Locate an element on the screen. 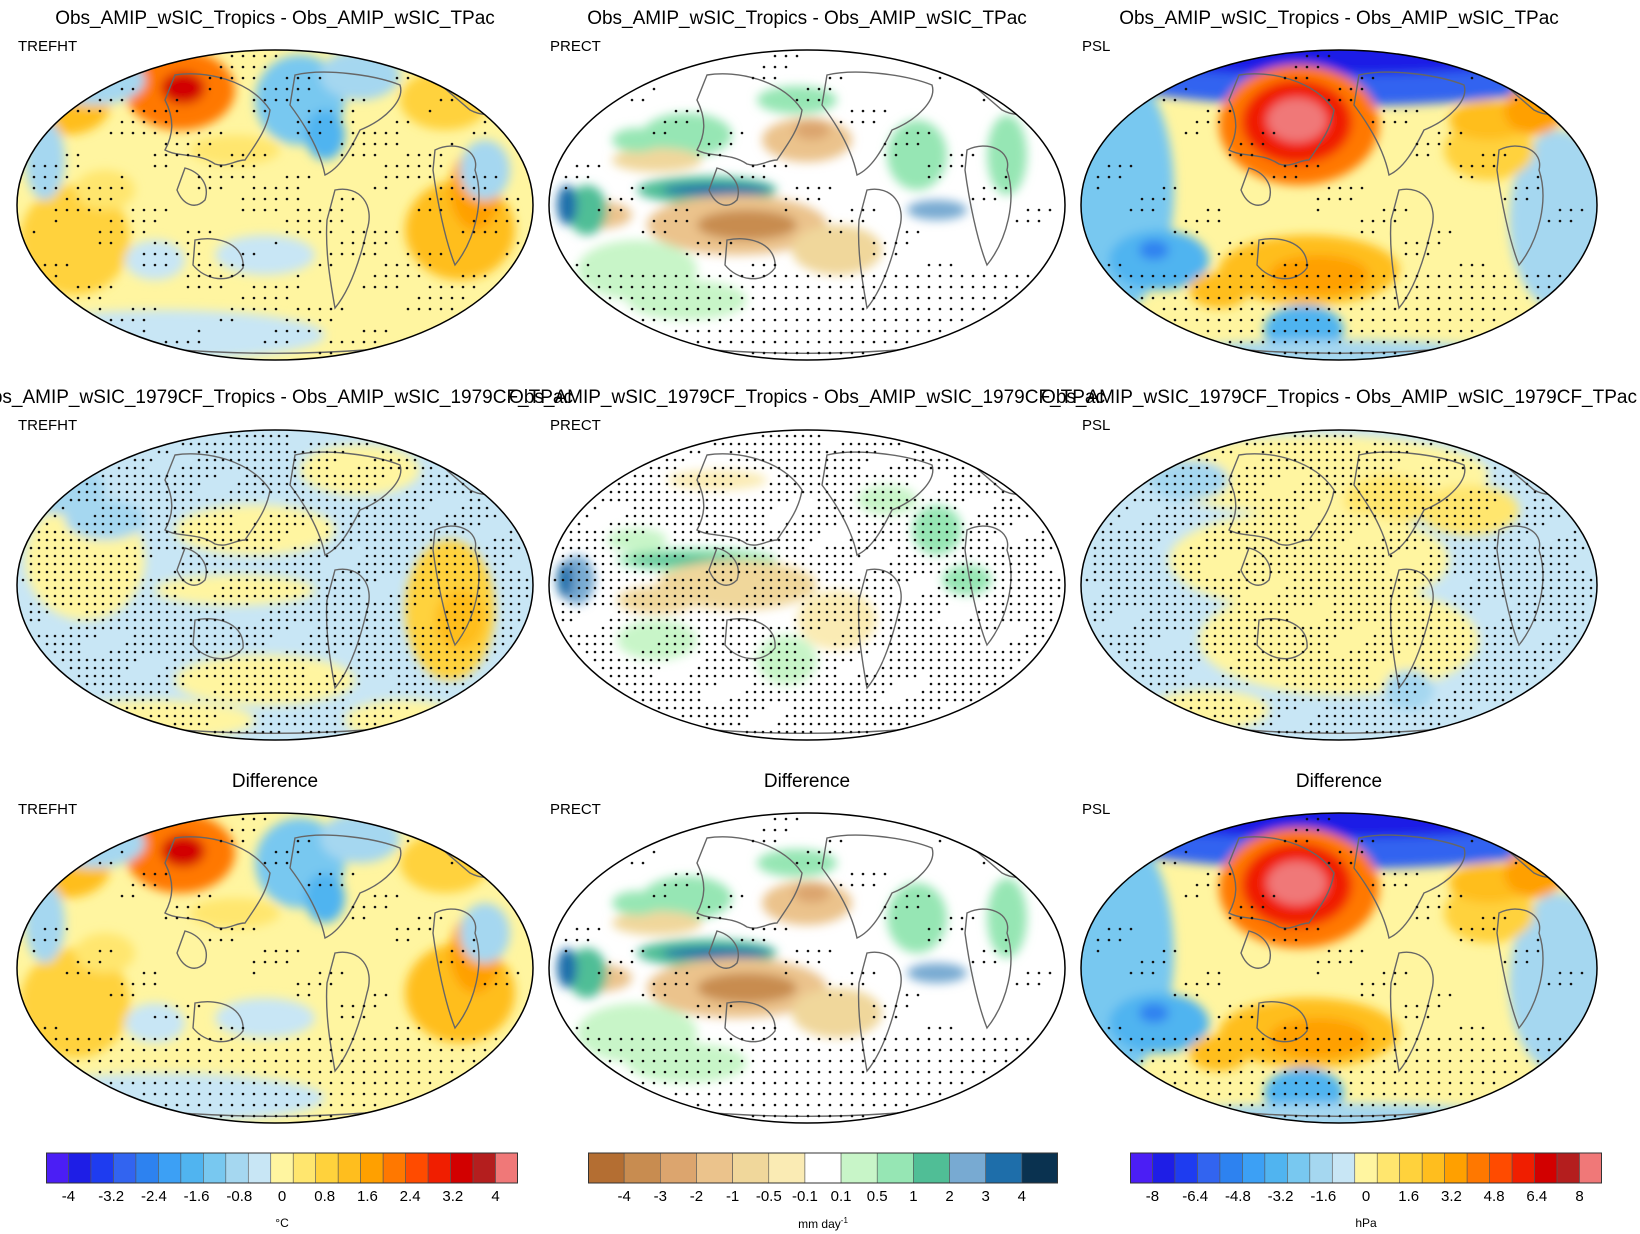 The image size is (1640, 1234). colorbar-tick-label: 2 is located at coordinates (949, 1196).